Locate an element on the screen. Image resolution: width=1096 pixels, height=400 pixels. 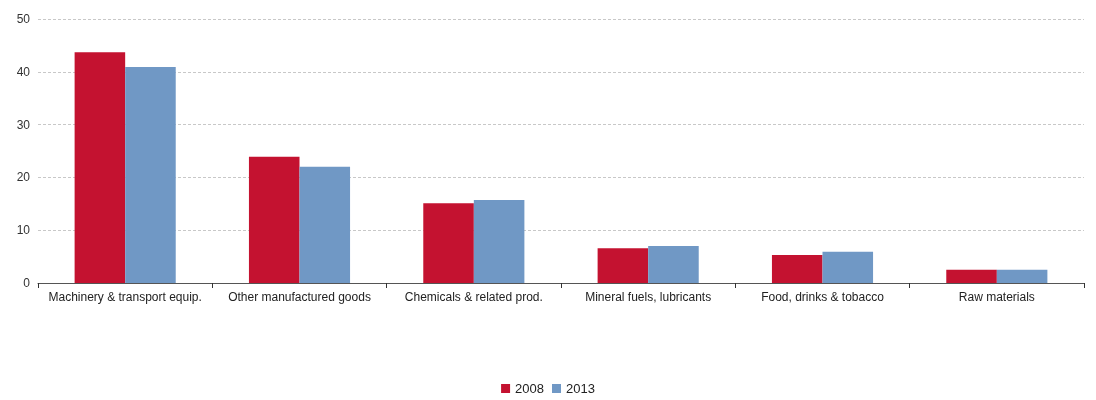
x-tick-label: Food, drinks & tobacco is located at coordinates (823, 297).